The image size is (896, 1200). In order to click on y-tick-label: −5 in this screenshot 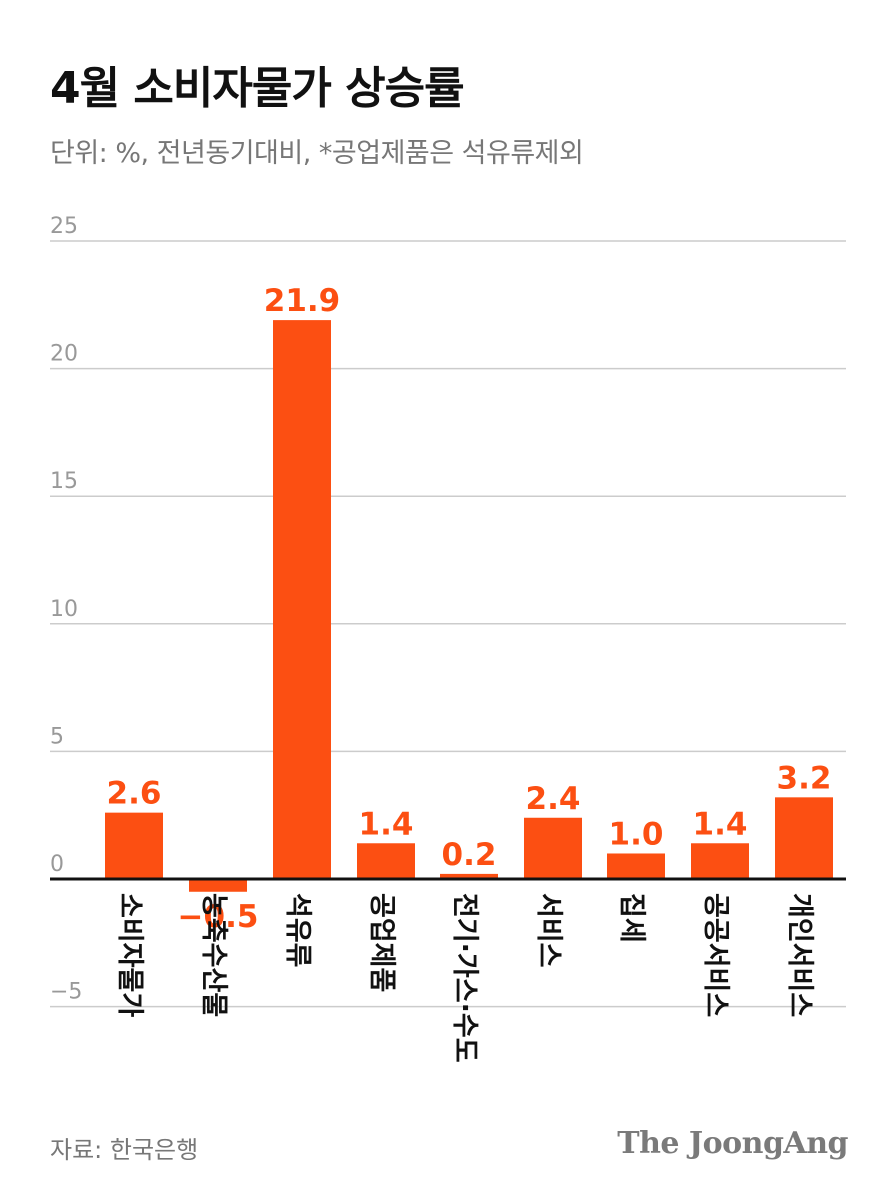, I will do `click(66, 992)`.